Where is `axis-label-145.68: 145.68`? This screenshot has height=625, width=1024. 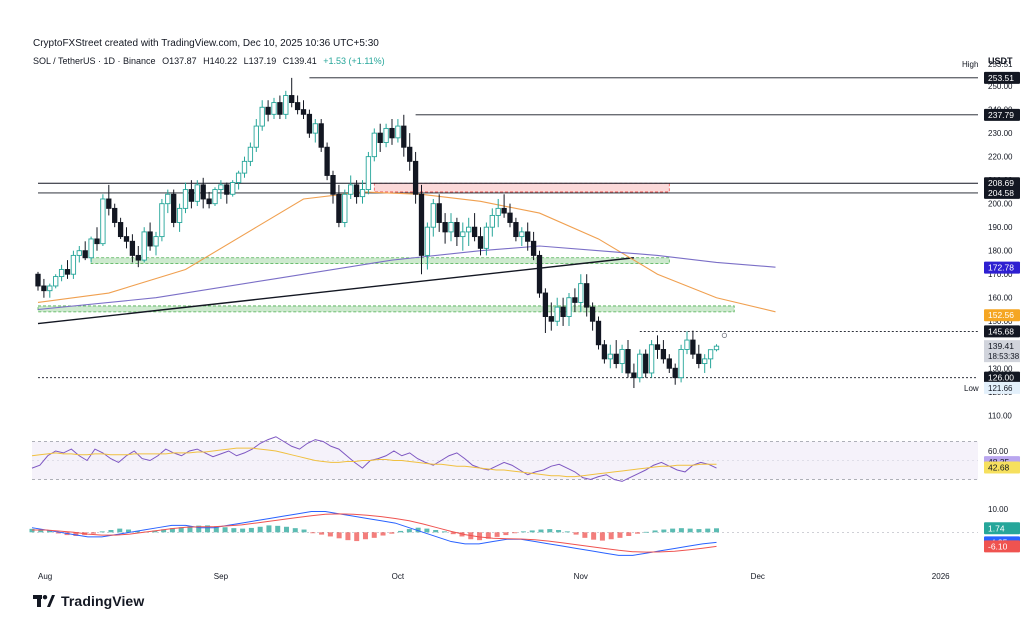
axis-label-145.68: 145.68 is located at coordinates (1001, 331).